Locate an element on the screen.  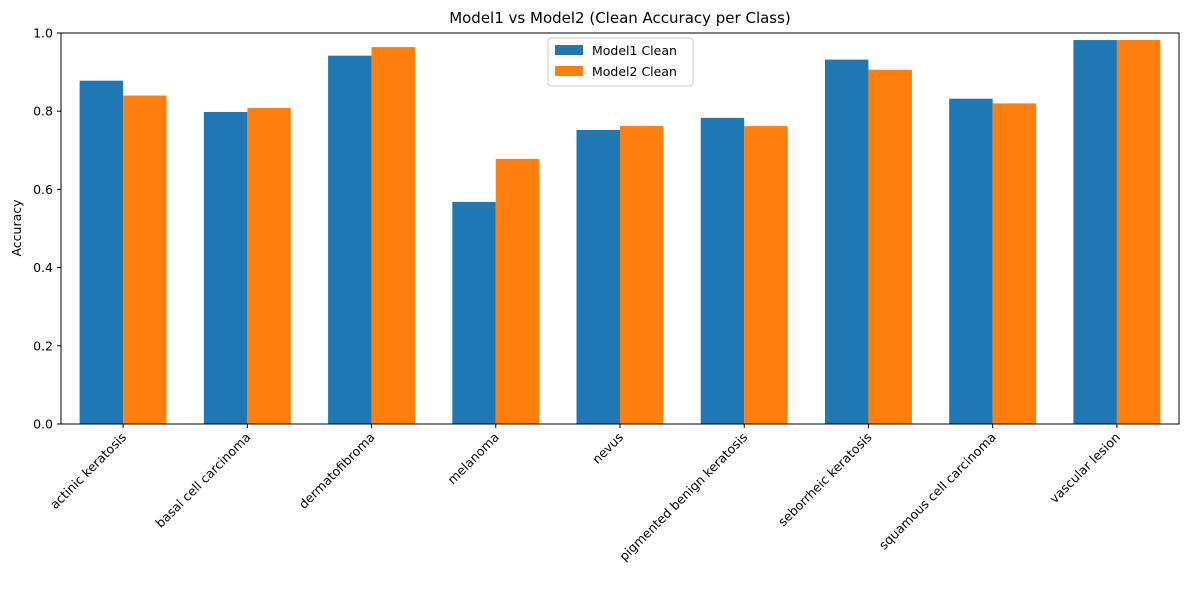
x-tick-label-5: pigmented benign keratosis is located at coordinates (683, 497).